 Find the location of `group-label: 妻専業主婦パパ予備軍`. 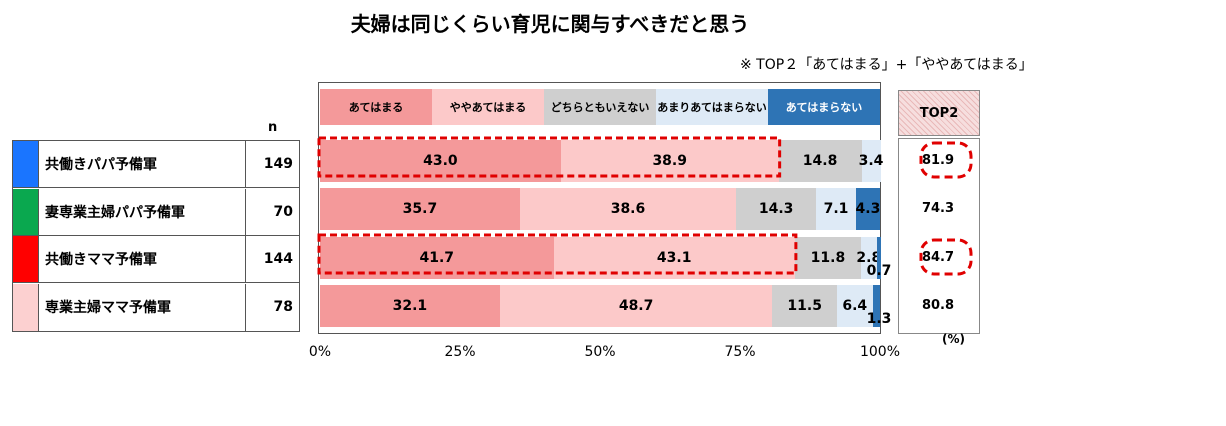

group-label: 妻専業主婦パパ予備軍 is located at coordinates (115, 212).